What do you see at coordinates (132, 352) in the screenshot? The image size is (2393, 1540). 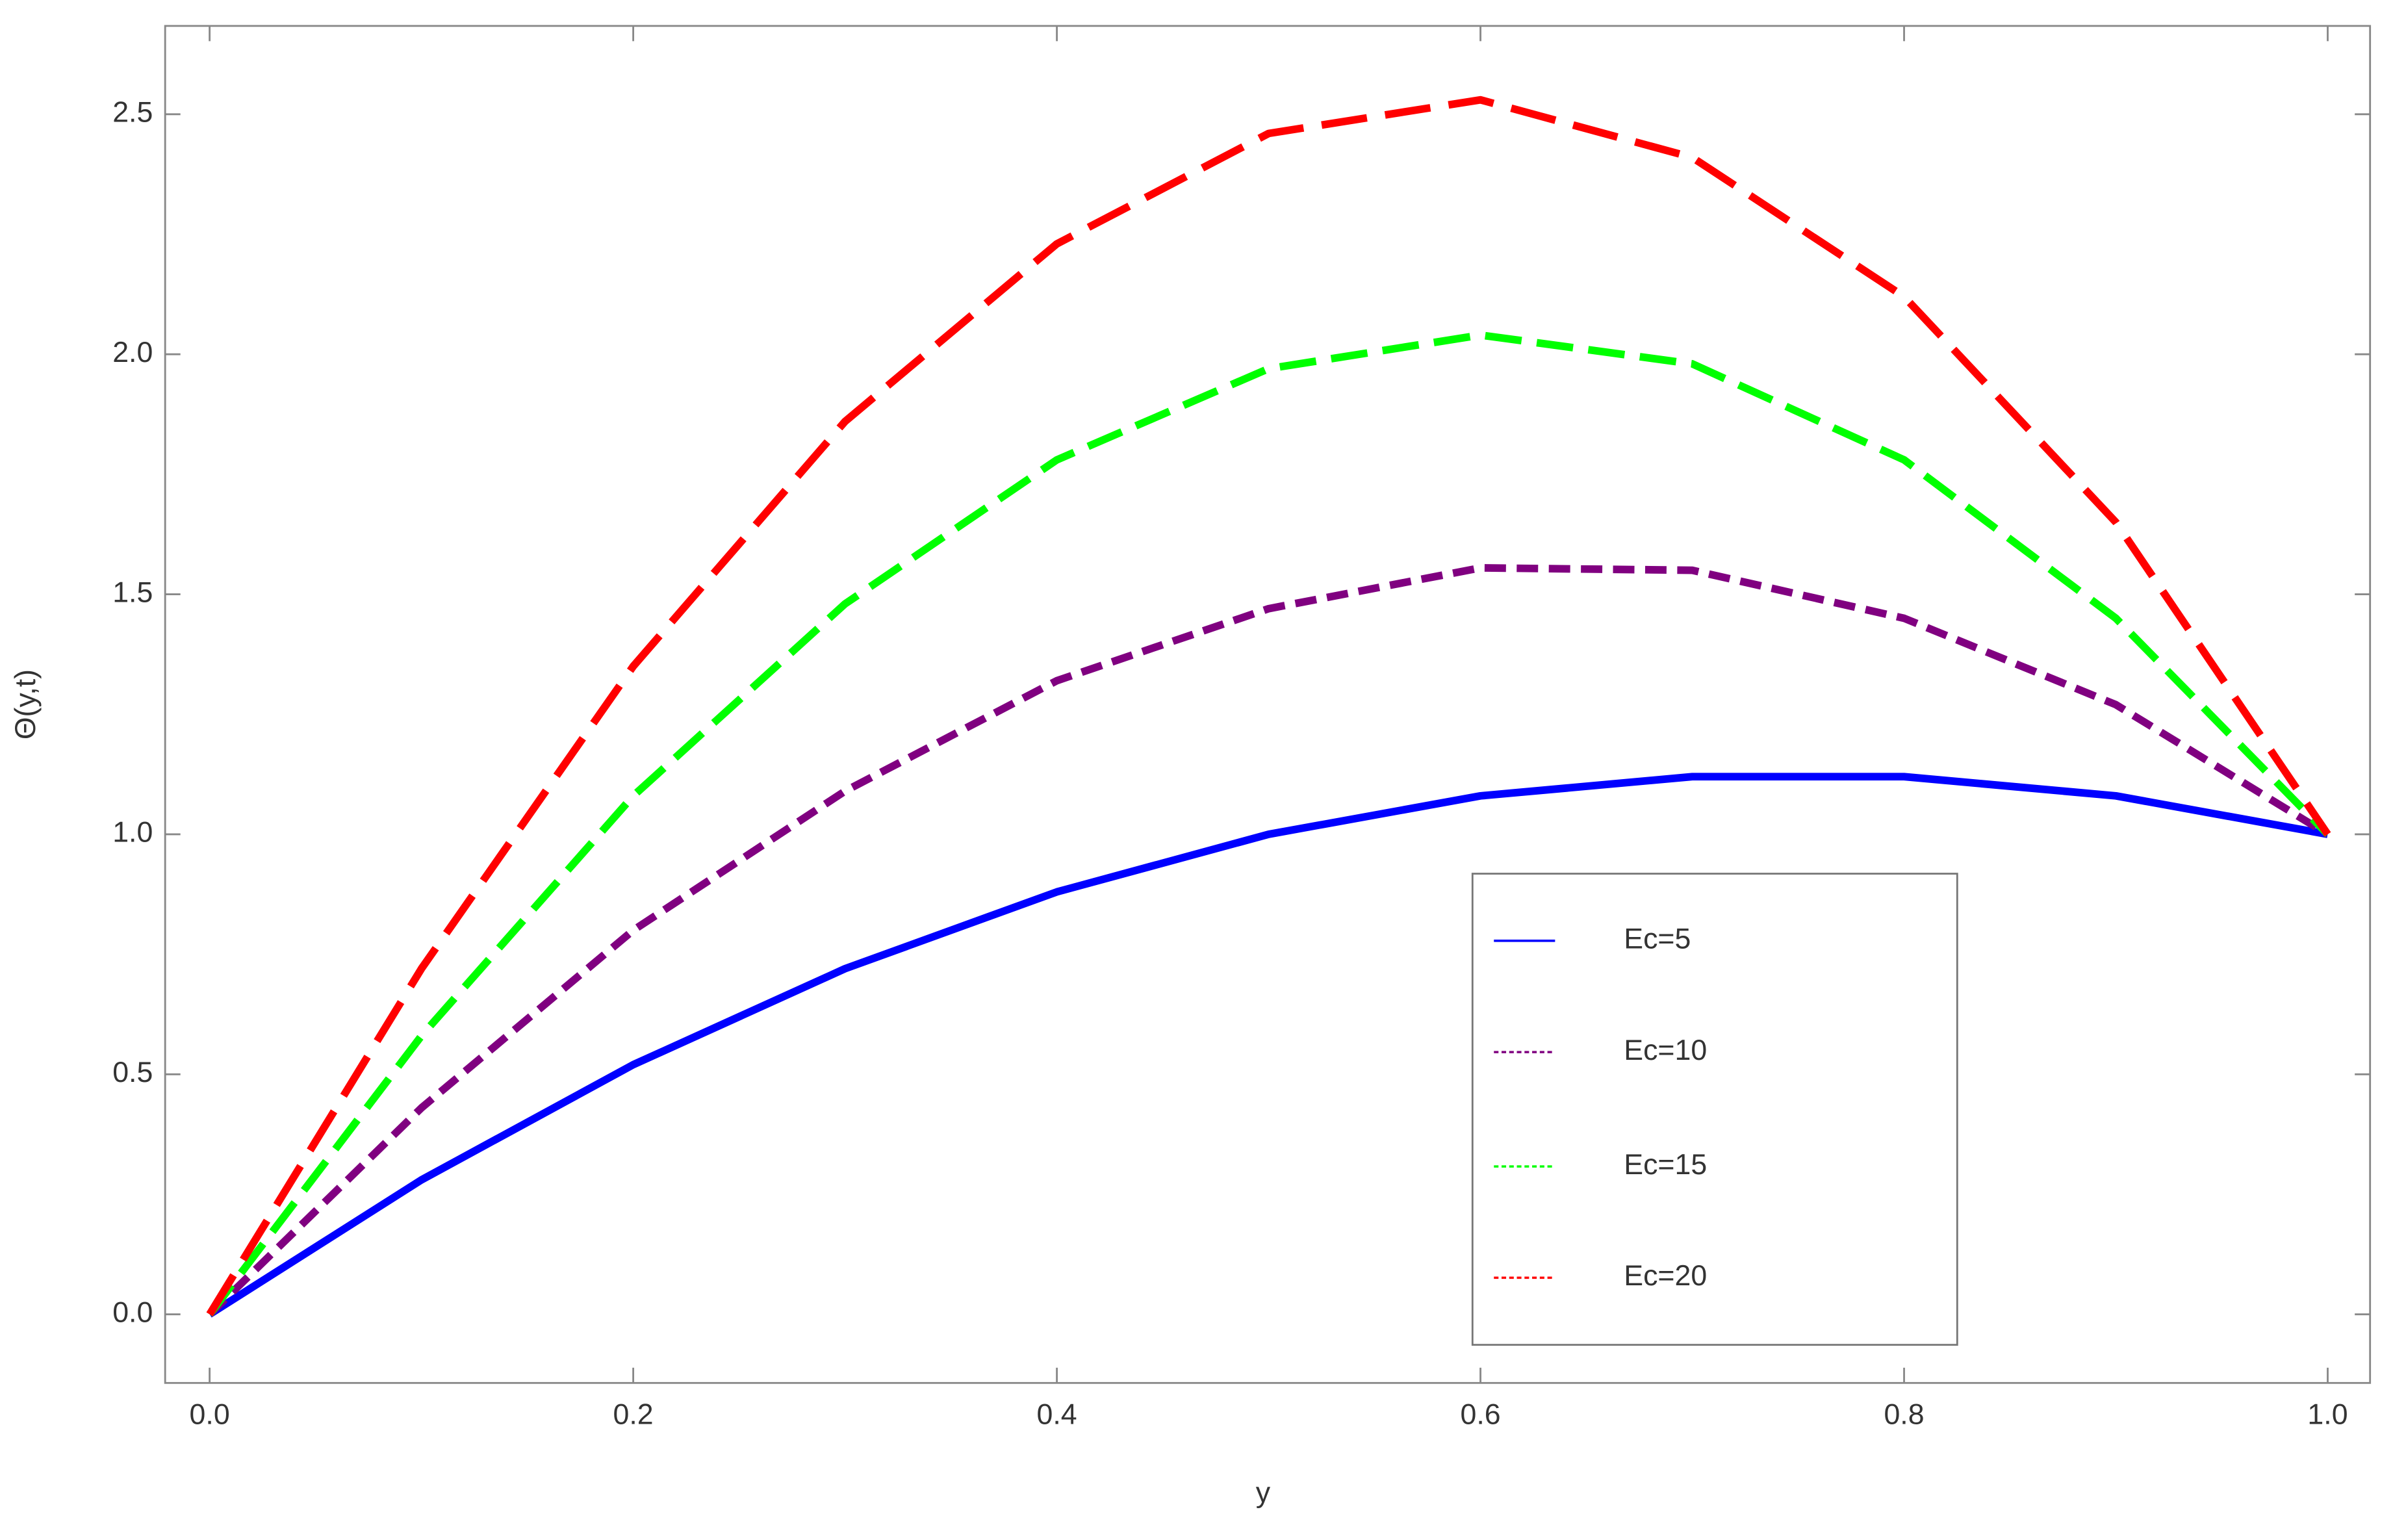 I see `y-tick-label: 2.0` at bounding box center [132, 352].